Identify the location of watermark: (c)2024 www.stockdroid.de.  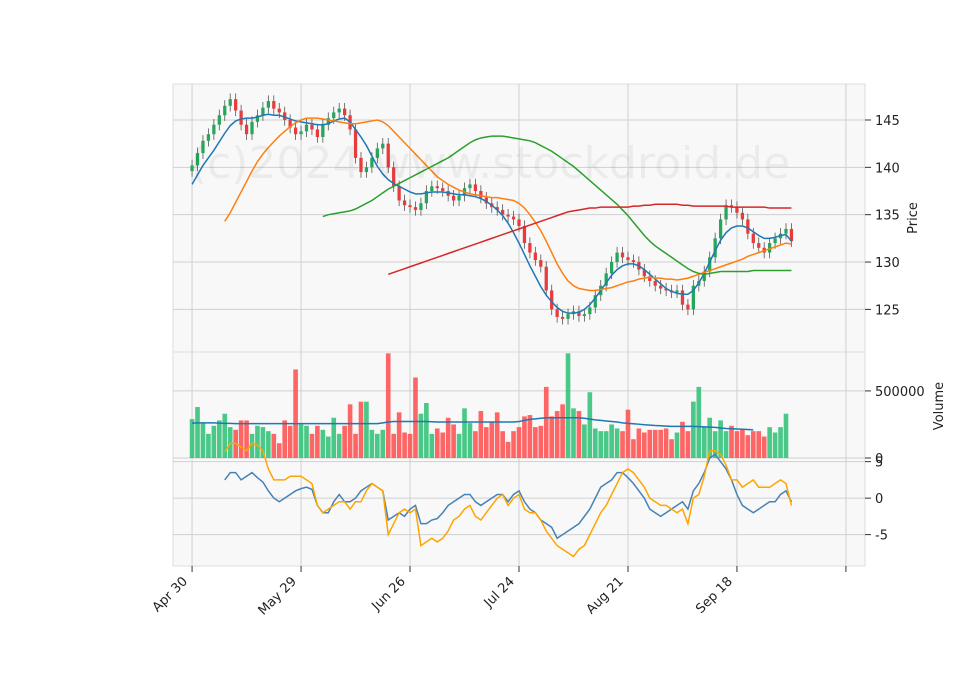
(490, 163).